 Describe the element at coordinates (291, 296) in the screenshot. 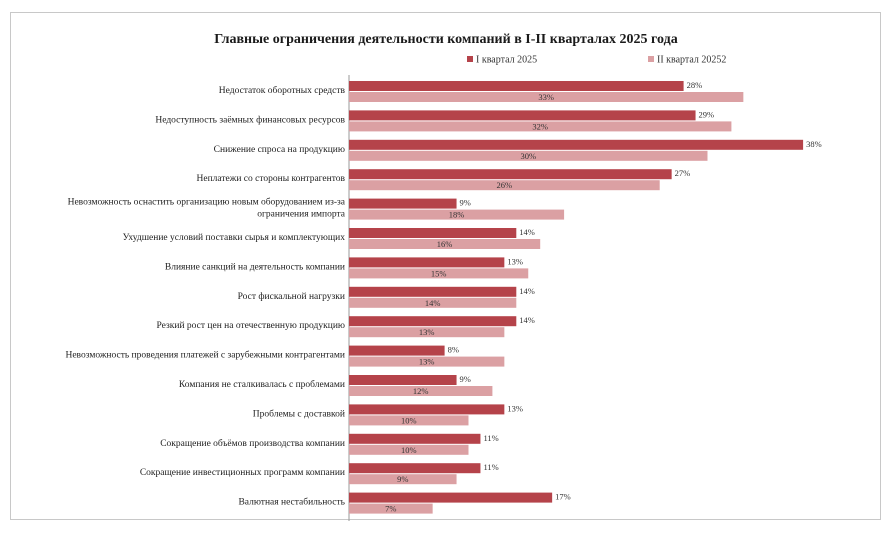

I see `category-label: Рост фискальной нагрузки` at that location.